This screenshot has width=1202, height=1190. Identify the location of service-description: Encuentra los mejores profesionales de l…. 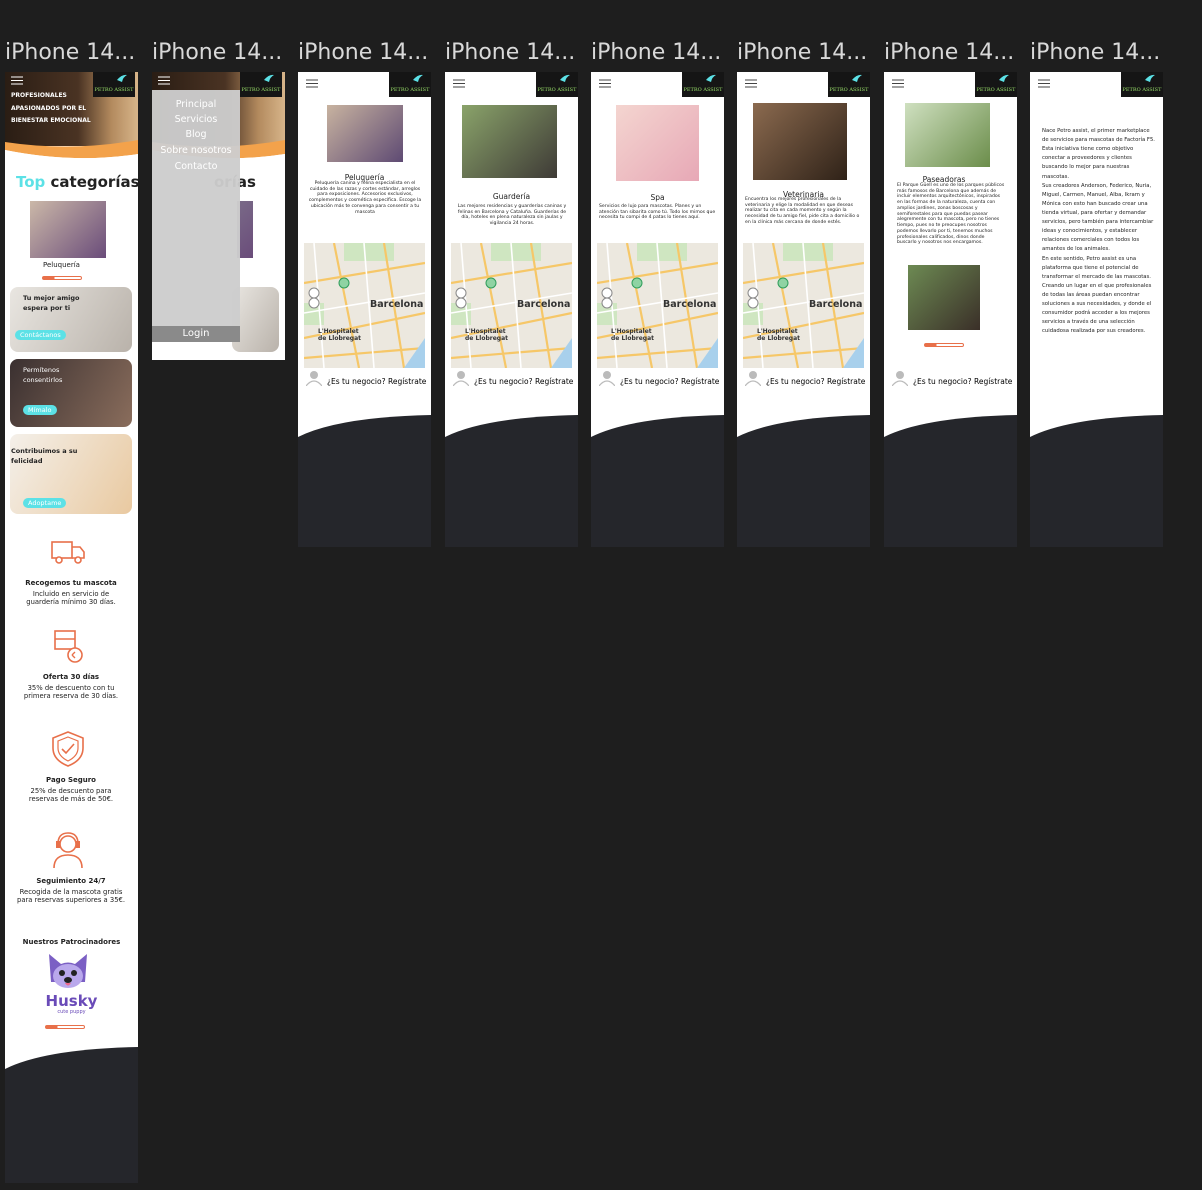
(802, 211).